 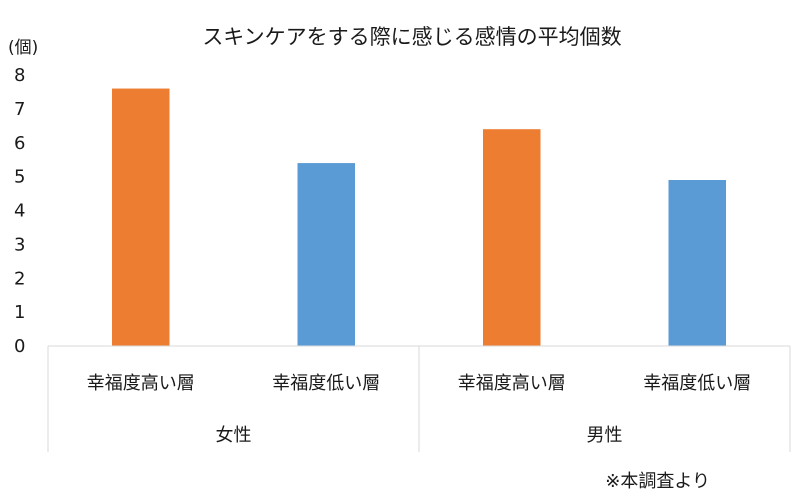 What do you see at coordinates (19, 278) in the screenshot?
I see `y-tick-label: 2` at bounding box center [19, 278].